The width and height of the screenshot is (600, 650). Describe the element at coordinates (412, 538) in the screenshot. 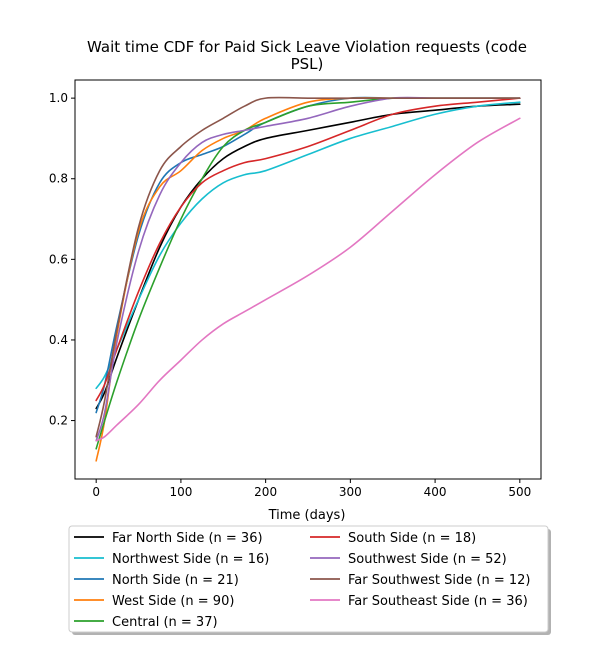

I see `legend-label-5: South Side (n = 18)` at that location.